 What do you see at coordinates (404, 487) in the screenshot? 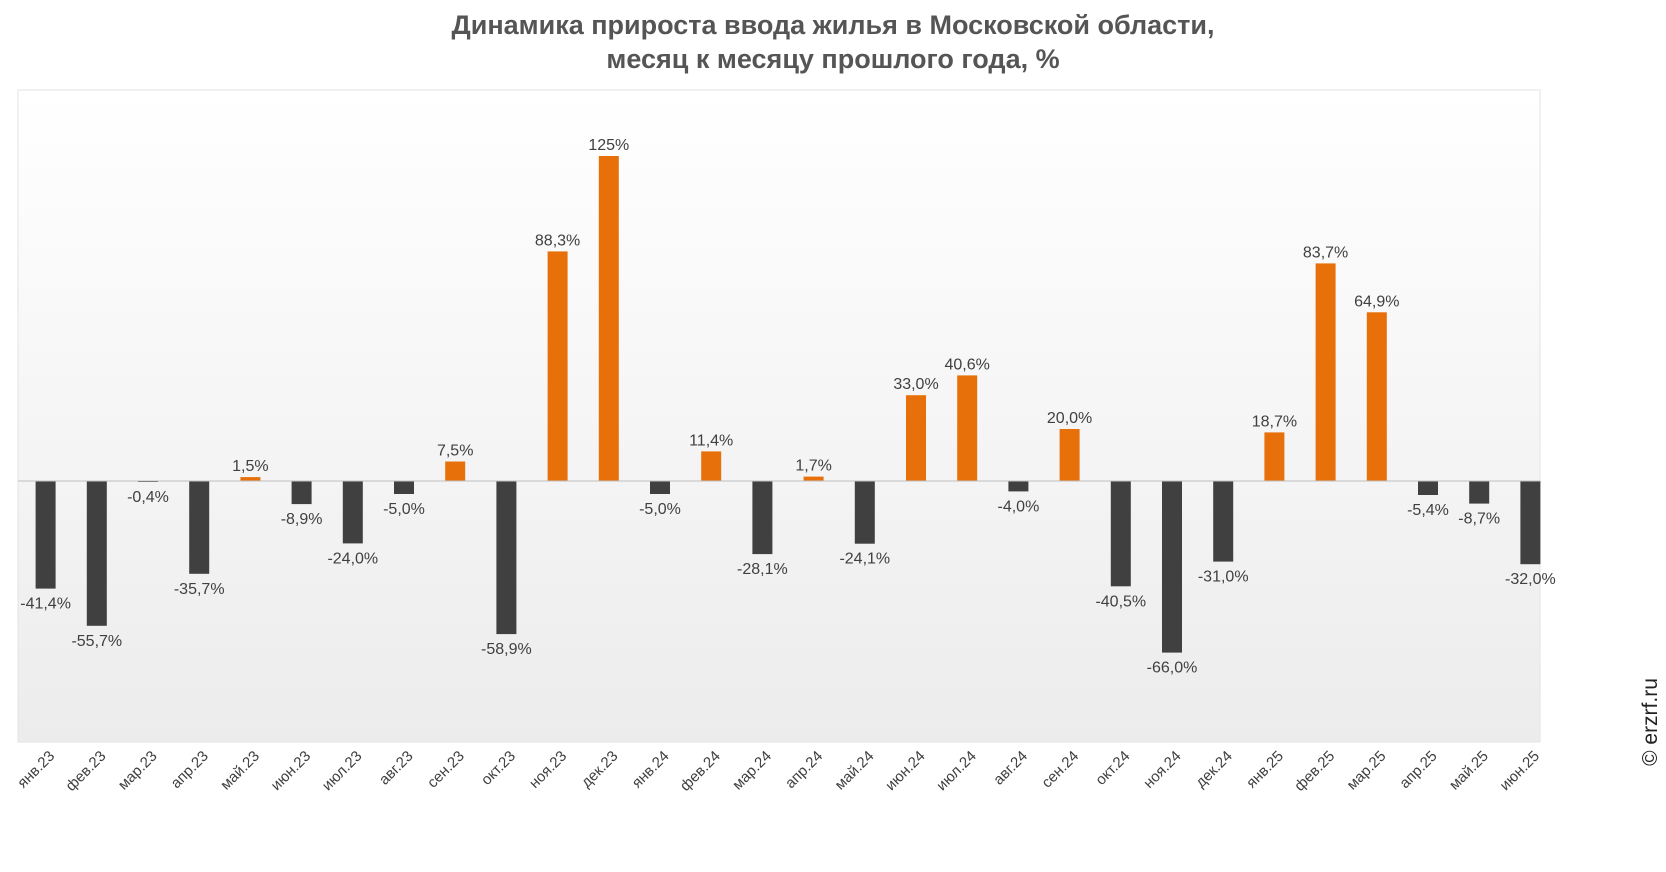
I see `bar-авг.23` at bounding box center [404, 487].